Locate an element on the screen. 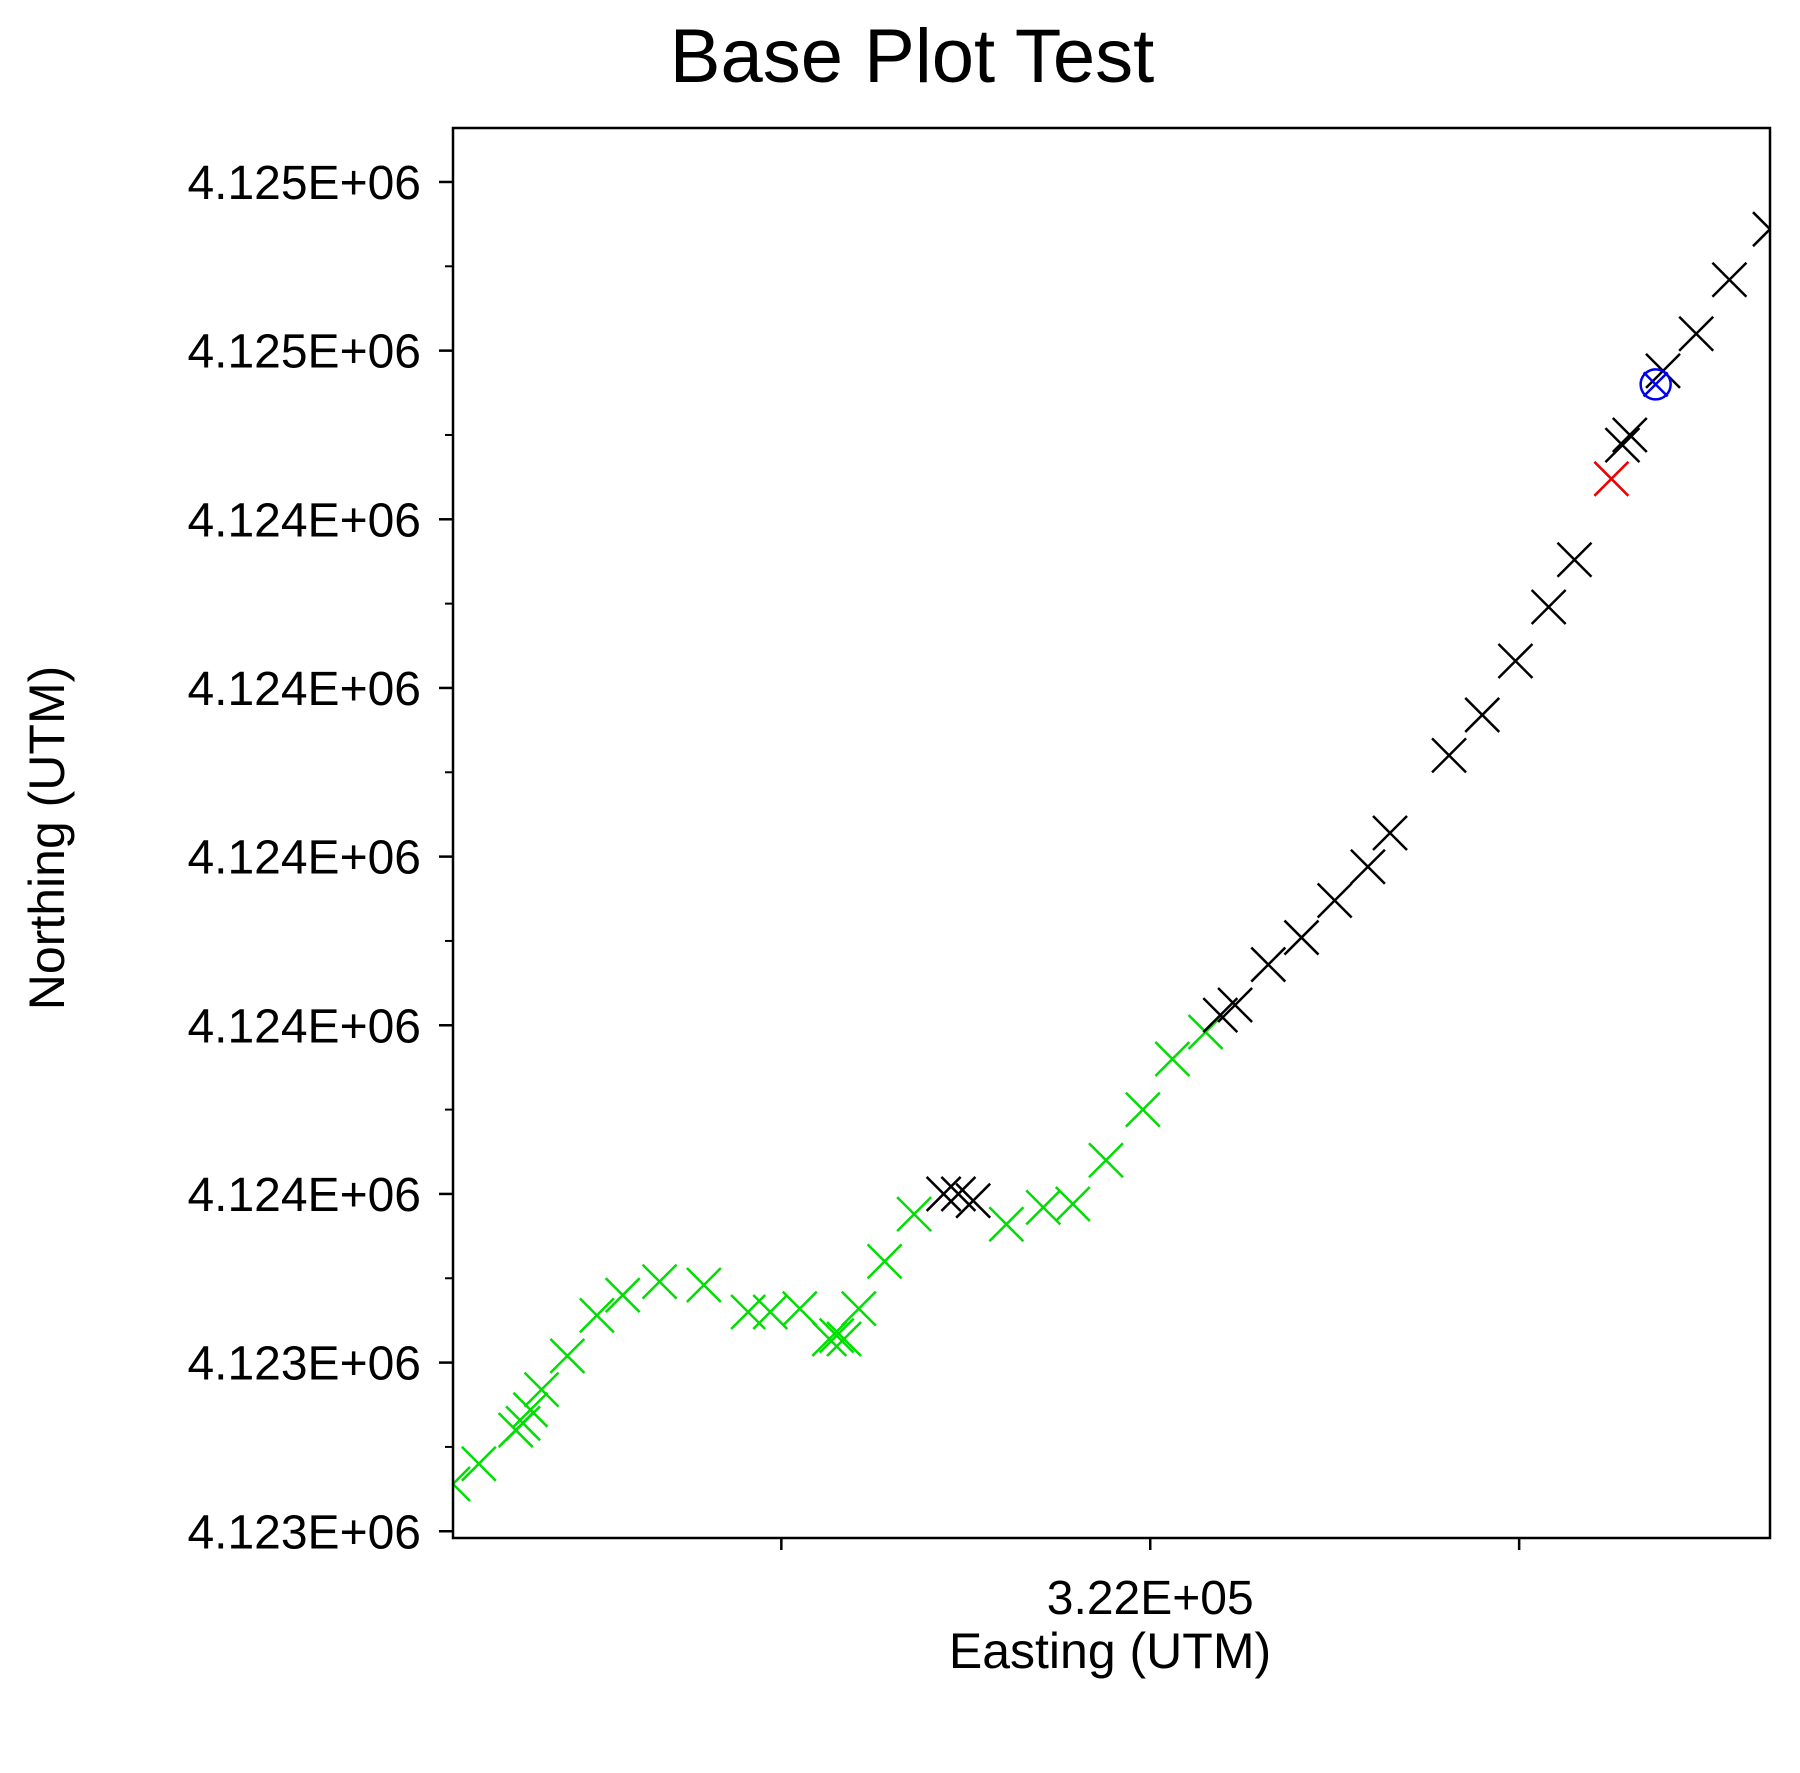 The image size is (1800, 1773). chart-title: Base Plot Test is located at coordinates (912, 56).